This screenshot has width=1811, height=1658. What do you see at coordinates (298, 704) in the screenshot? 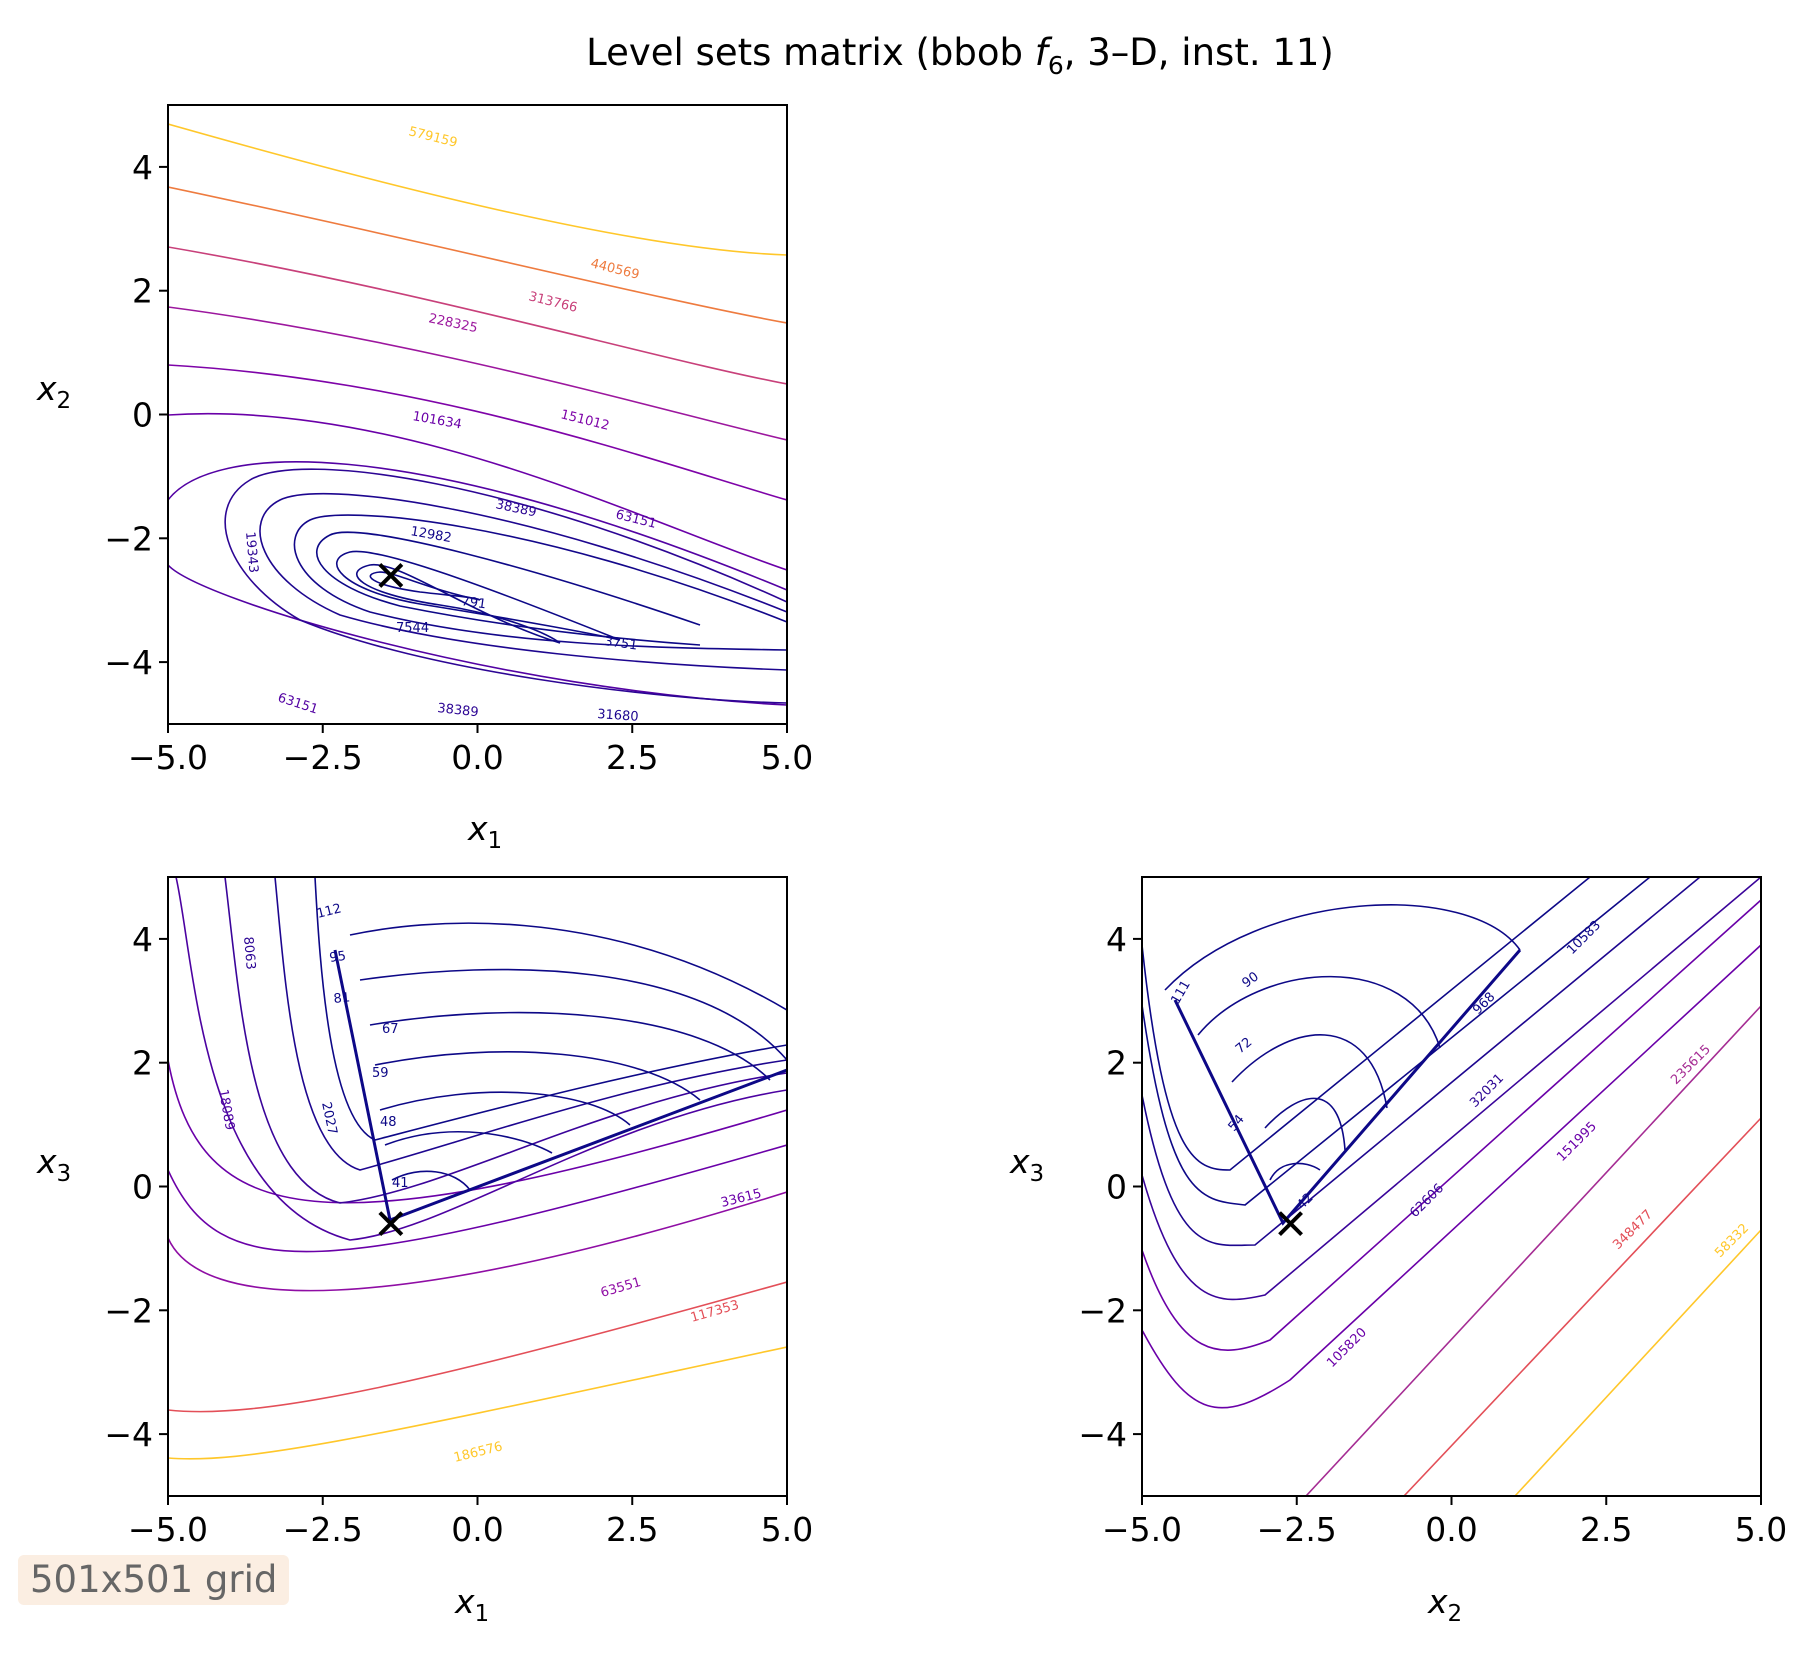
I see `contour-label: 63151` at bounding box center [298, 704].